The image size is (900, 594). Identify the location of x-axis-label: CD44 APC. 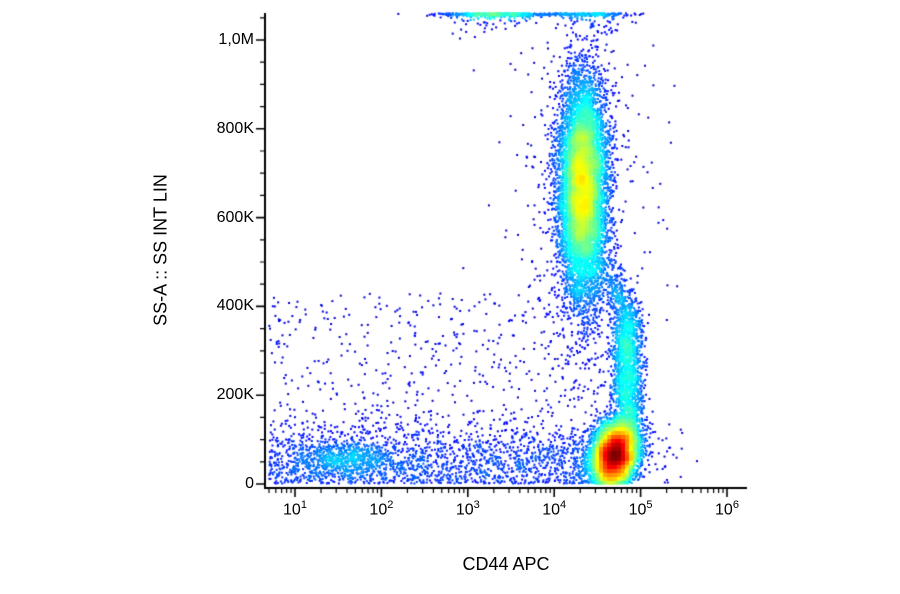
(506, 564).